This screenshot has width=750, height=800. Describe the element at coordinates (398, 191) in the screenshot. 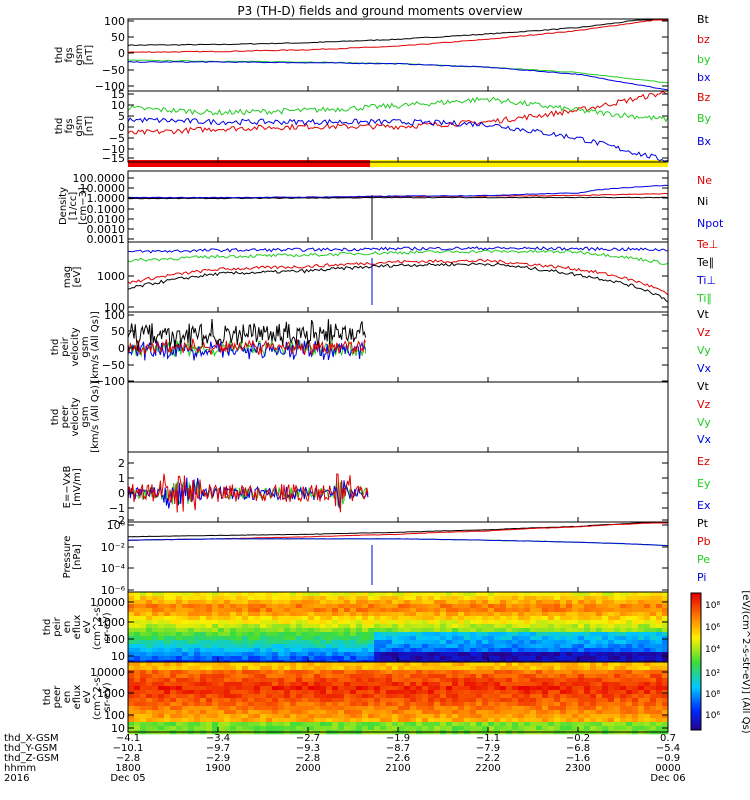

I see `series-line` at that location.